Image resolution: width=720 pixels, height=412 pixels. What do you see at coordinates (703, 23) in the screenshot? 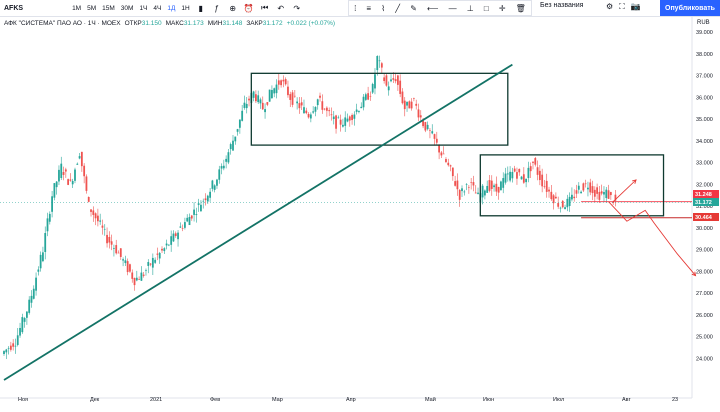
I see `currency-label: RUB` at bounding box center [703, 23].